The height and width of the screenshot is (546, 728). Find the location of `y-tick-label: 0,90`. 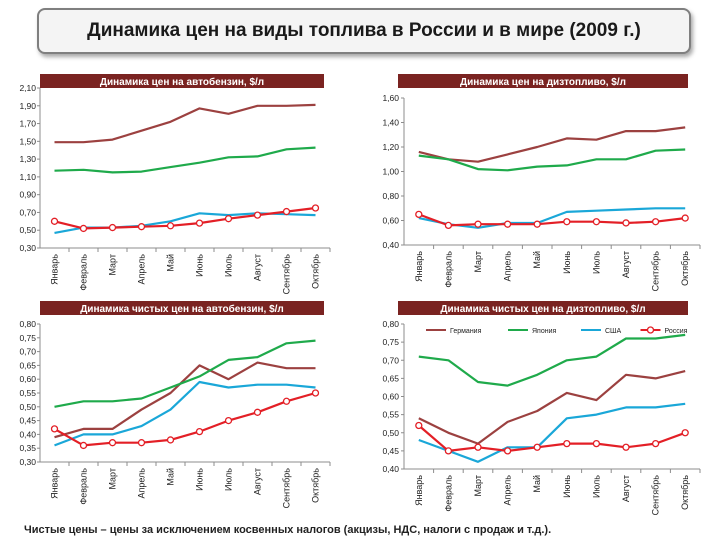

y-tick-label: 0,90 is located at coordinates (27, 195).